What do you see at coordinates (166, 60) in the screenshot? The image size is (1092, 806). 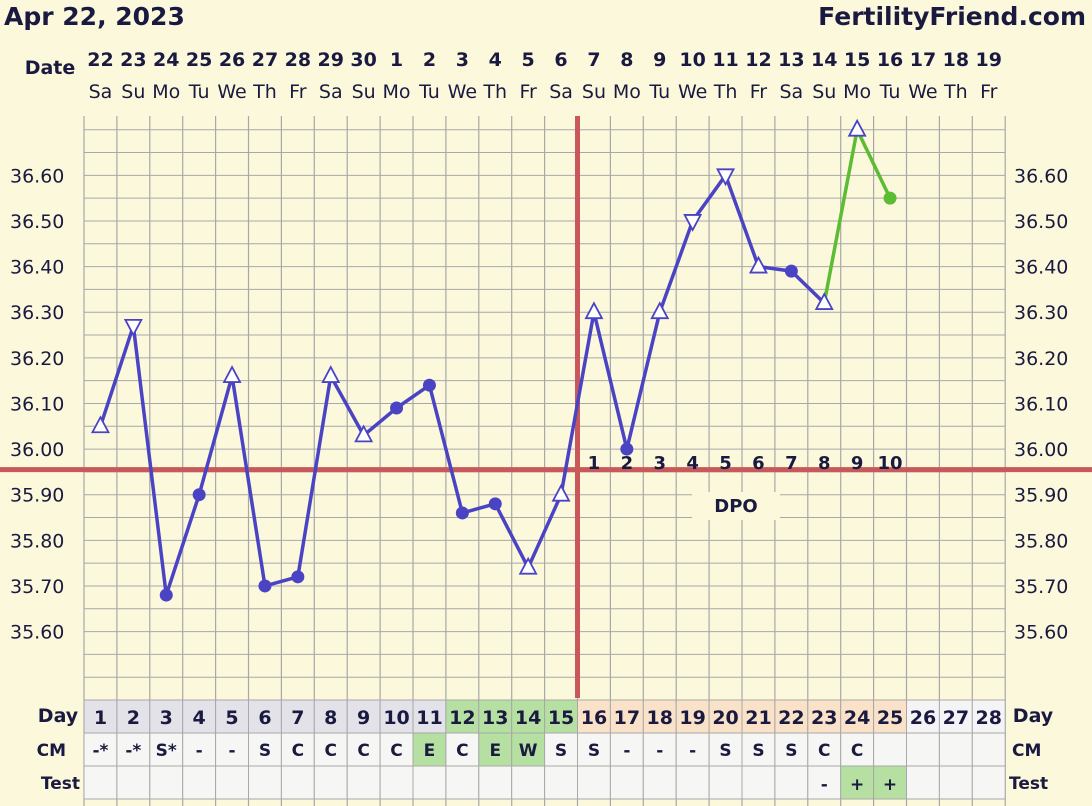 I see `date-label: 24` at bounding box center [166, 60].